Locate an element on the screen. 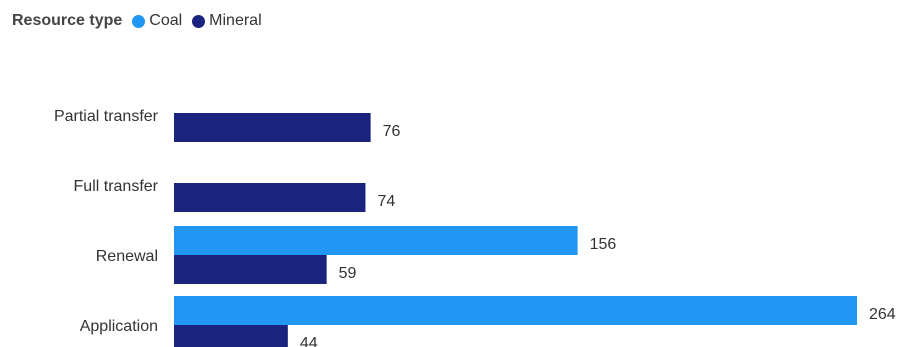  legend-label-mineral: Mineral is located at coordinates (235, 20).